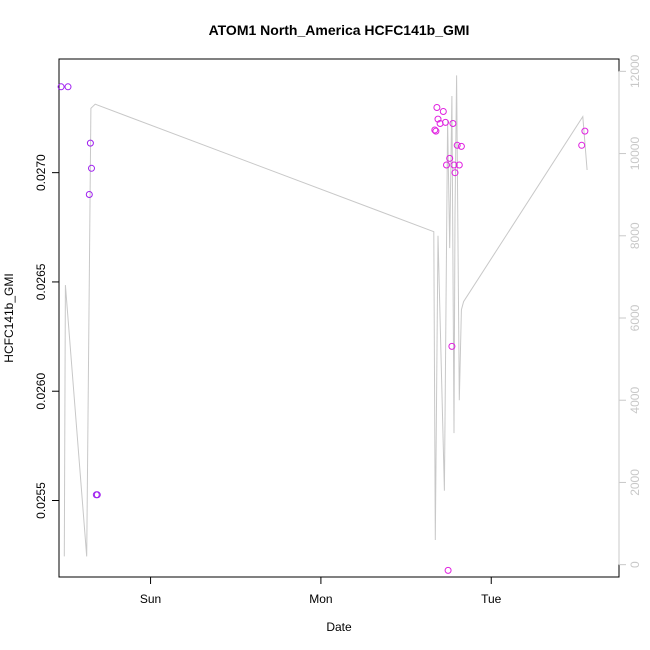 The height and width of the screenshot is (650, 650). I want to click on y-axis-left: 0.0255 0.0260 0.0265 0.0270, so click(47, 336).